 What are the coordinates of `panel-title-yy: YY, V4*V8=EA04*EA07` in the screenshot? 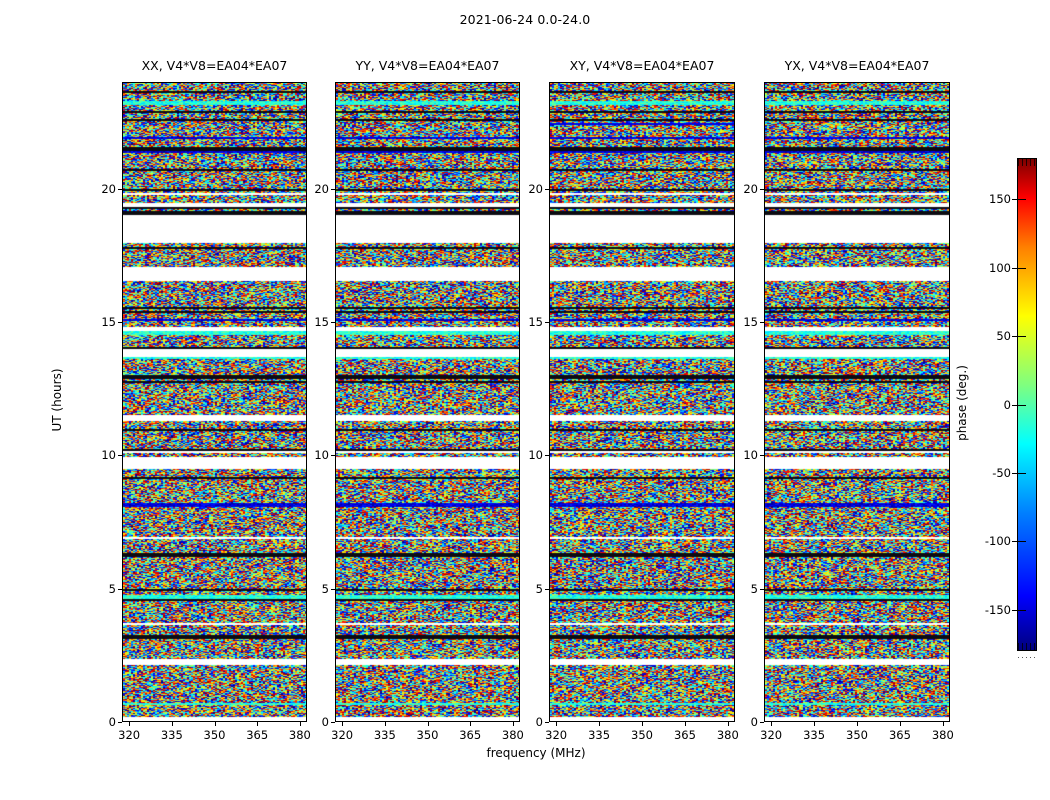 It's located at (427, 65).